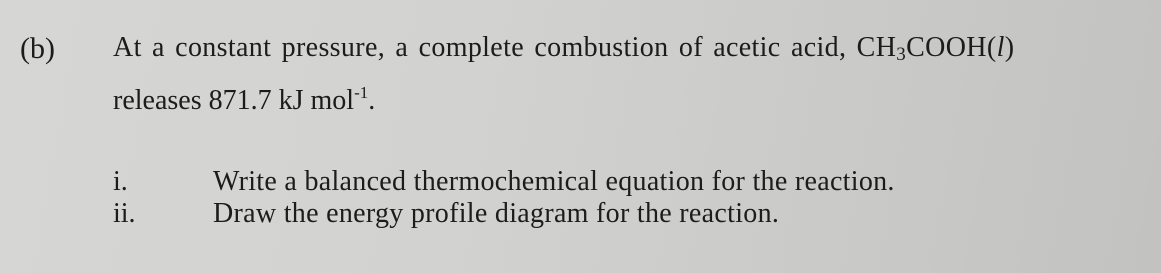 This screenshot has width=1161, height=273. What do you see at coordinates (234, 100) in the screenshot?
I see `stem-text: releases 871.7 kJ mol` at bounding box center [234, 100].